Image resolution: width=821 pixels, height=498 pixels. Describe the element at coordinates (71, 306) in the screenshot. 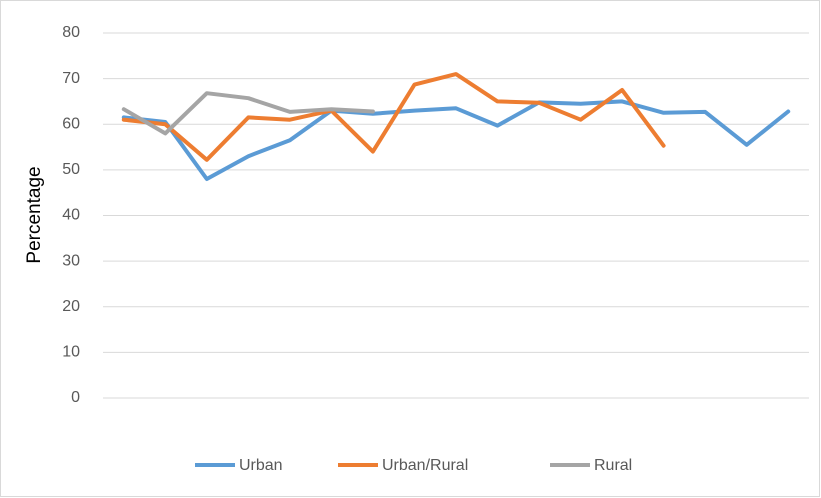

I see `y-tick-label: 20` at that location.